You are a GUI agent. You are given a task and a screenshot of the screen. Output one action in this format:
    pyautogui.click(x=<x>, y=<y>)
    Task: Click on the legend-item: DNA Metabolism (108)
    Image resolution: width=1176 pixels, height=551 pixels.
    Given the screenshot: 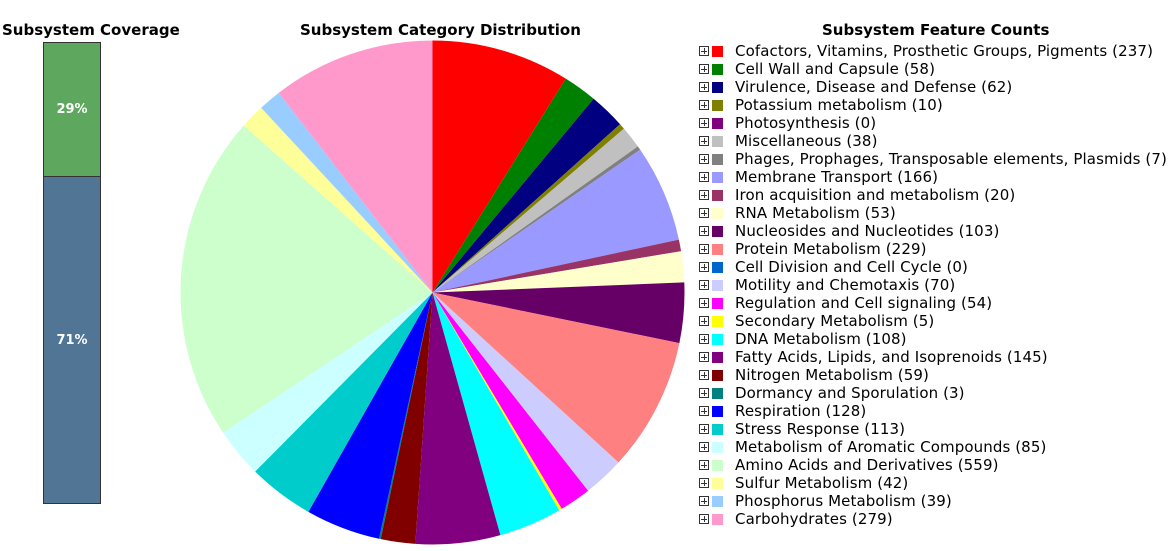 What is the action you would take?
    pyautogui.click(x=937, y=339)
    